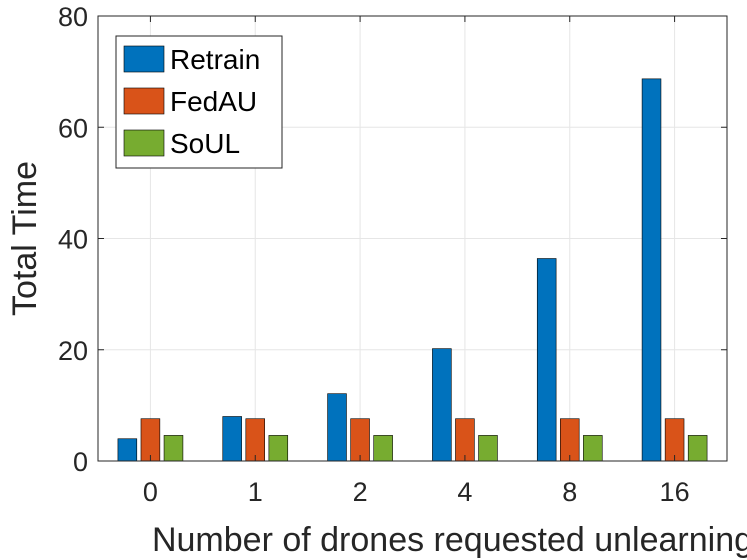  I want to click on y-tick-label: 40, so click(73, 240).